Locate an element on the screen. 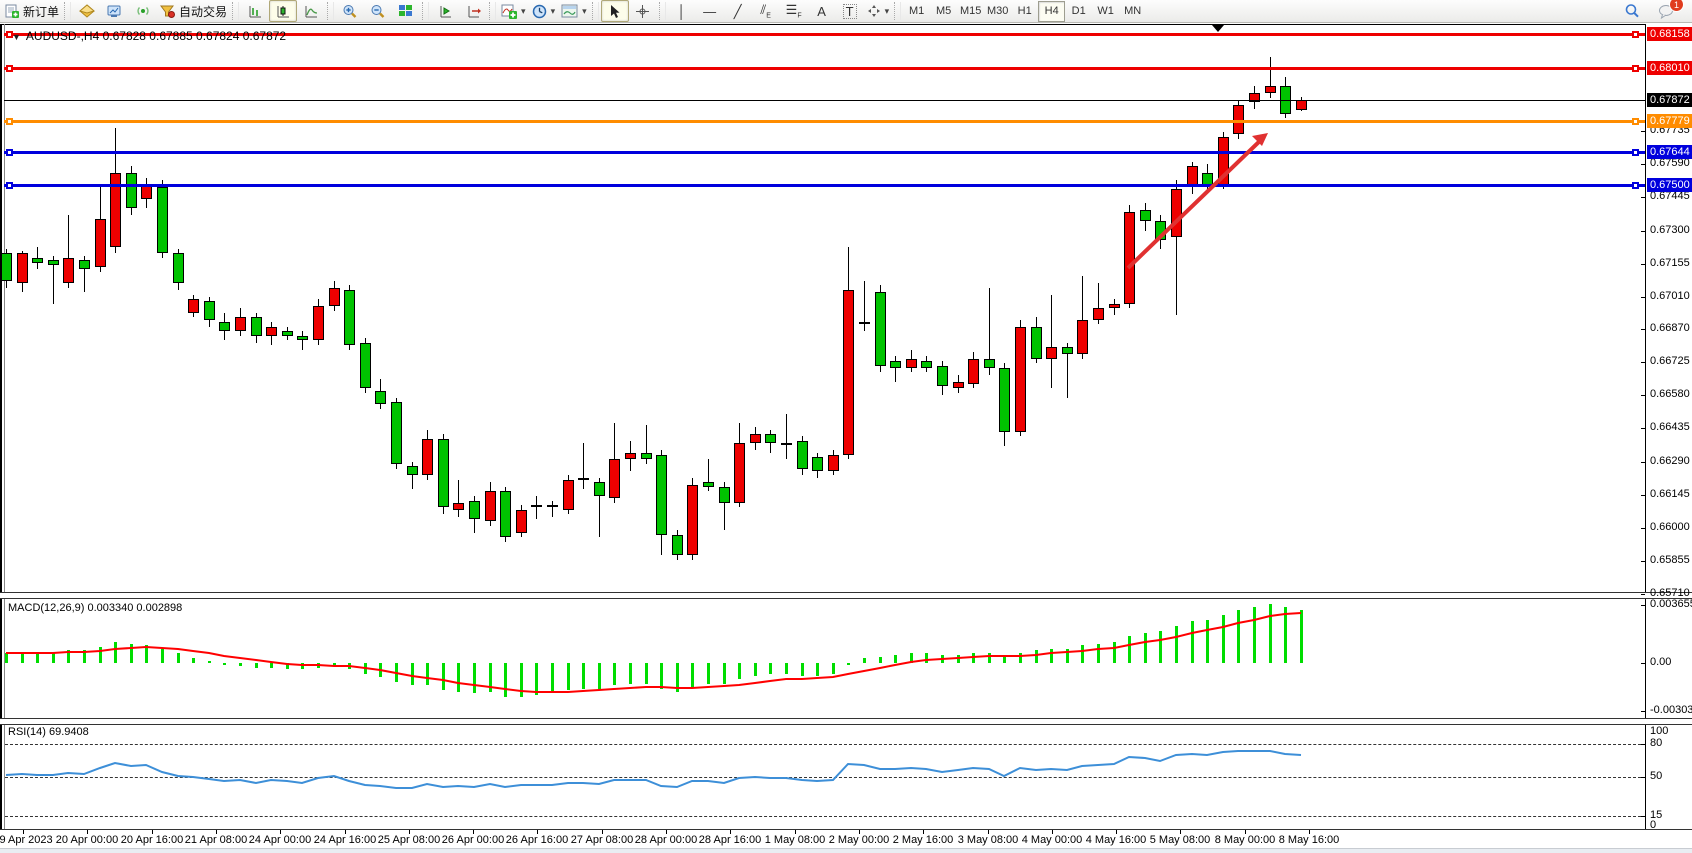 The width and height of the screenshot is (1692, 853). fibonacci-button: ☰F is located at coordinates (794, 11).